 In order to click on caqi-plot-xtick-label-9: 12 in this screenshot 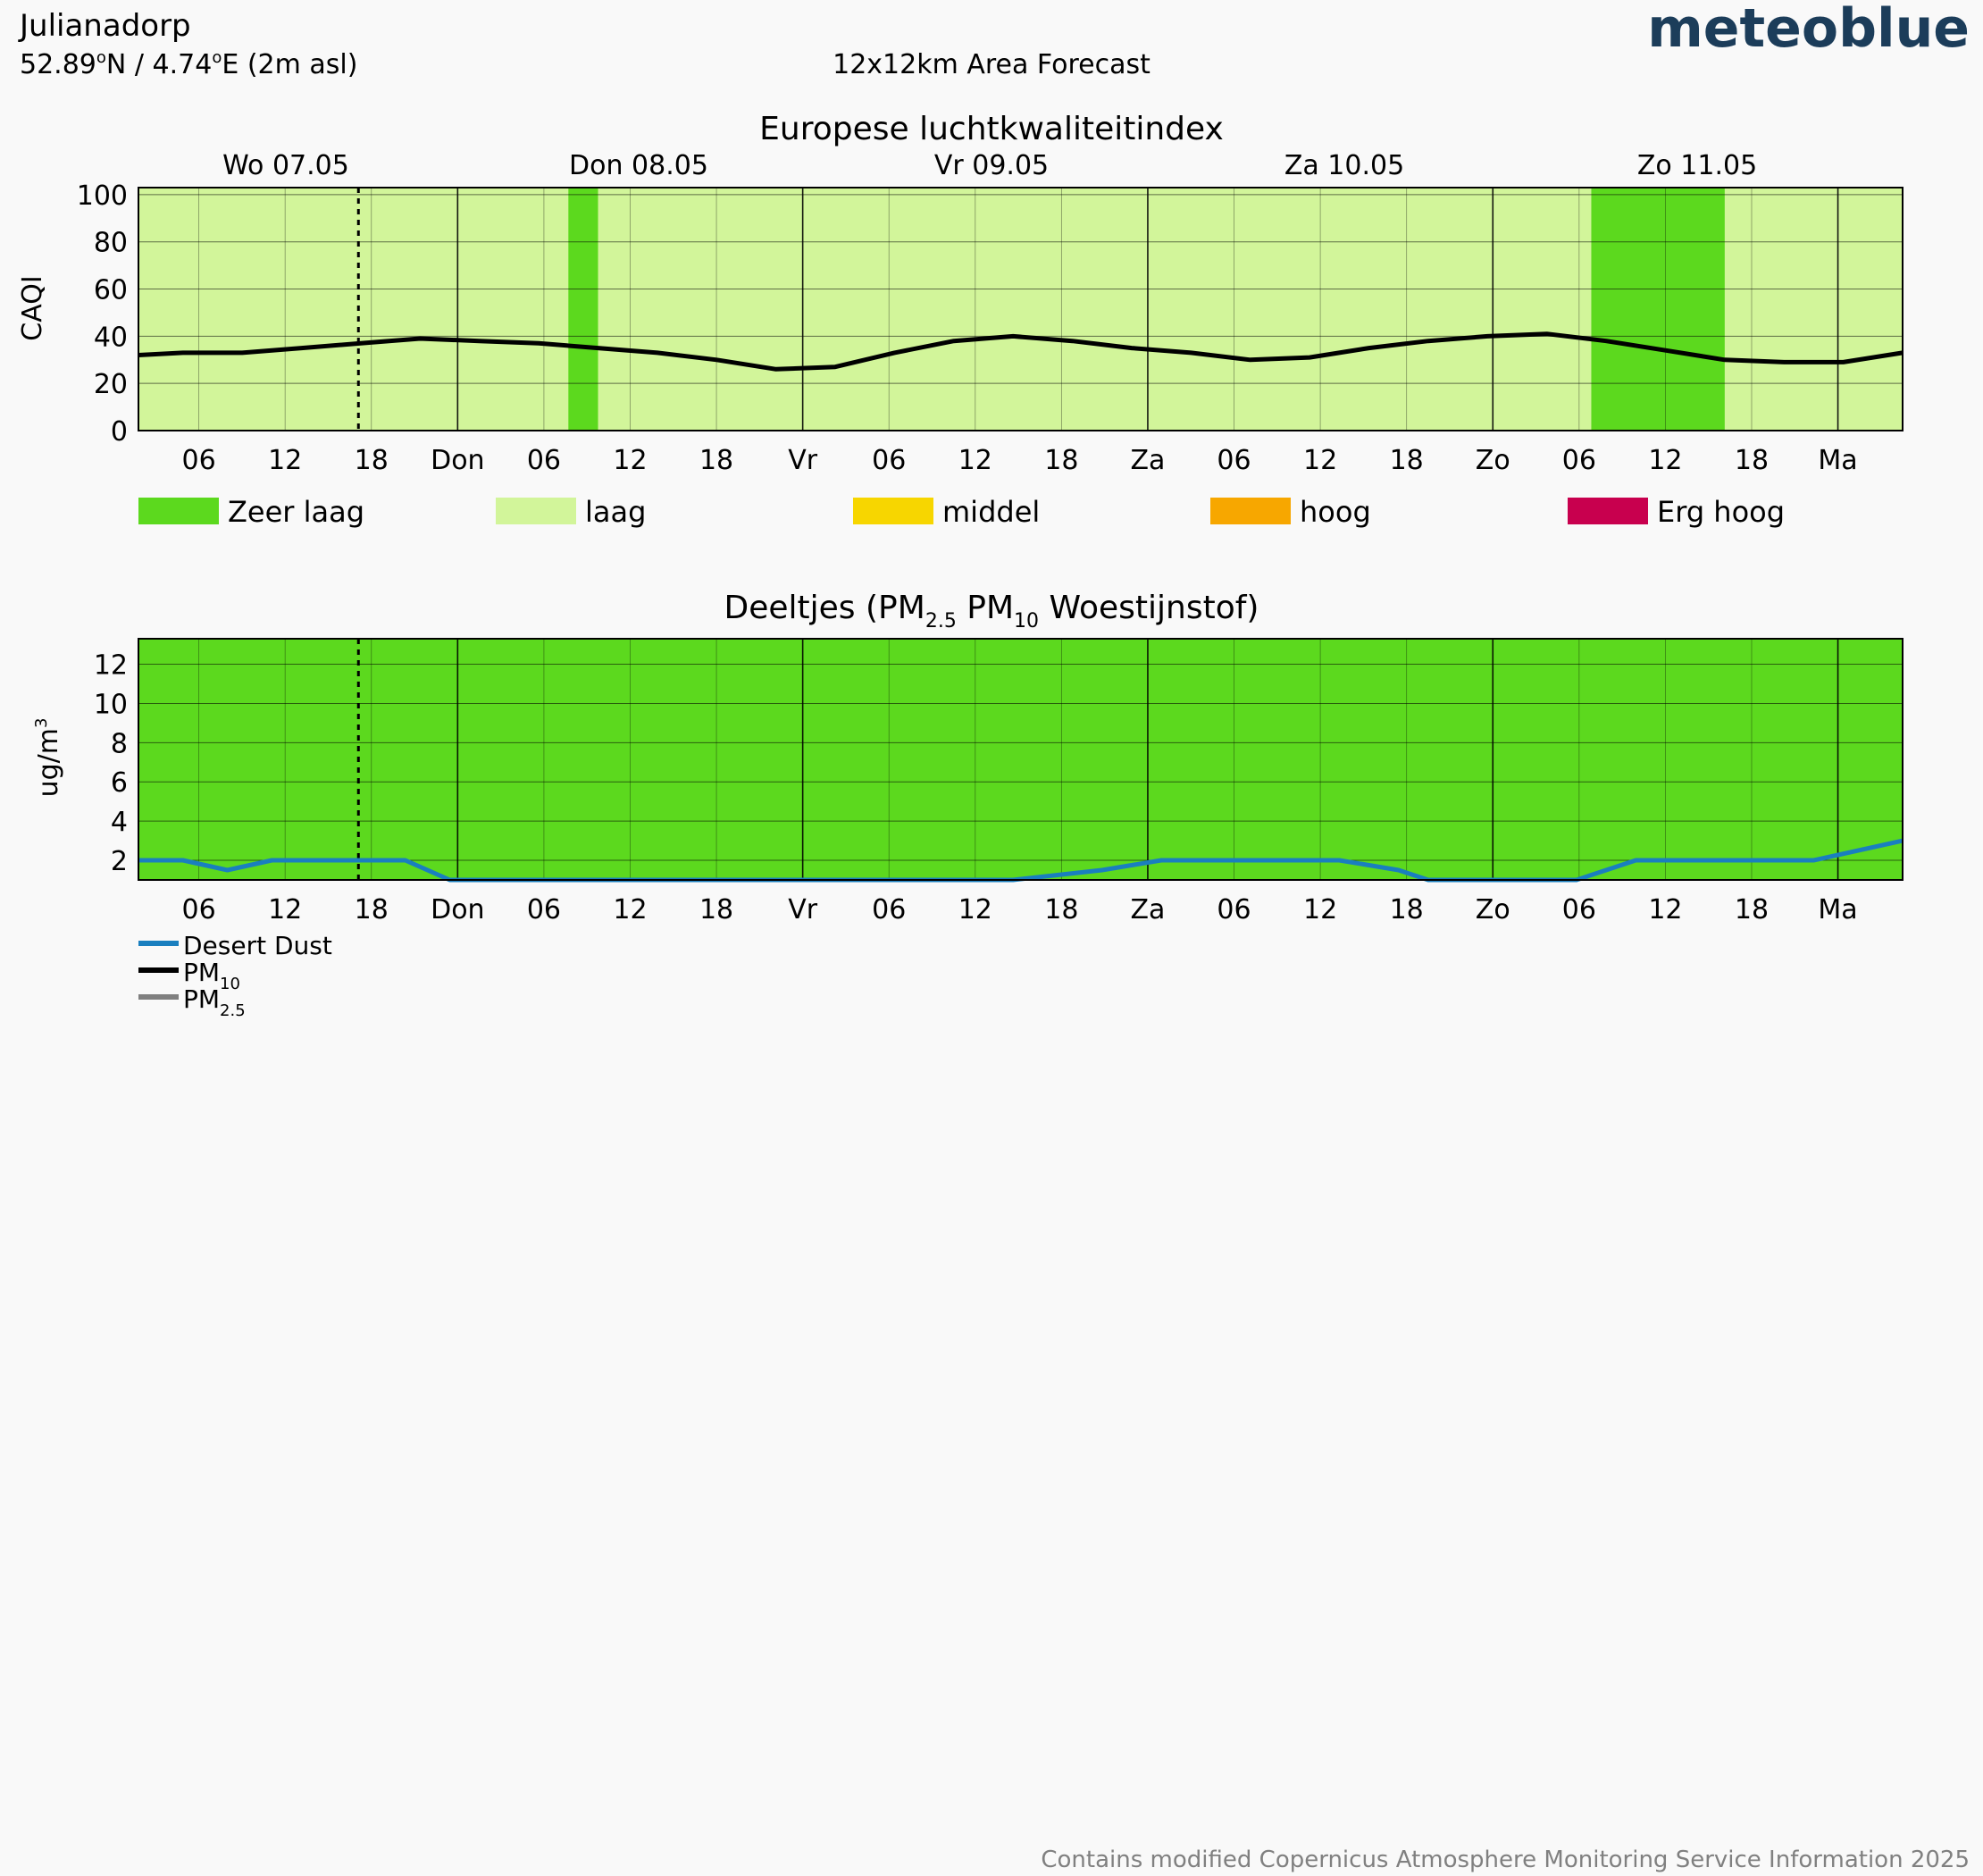, I will do `click(975, 460)`.